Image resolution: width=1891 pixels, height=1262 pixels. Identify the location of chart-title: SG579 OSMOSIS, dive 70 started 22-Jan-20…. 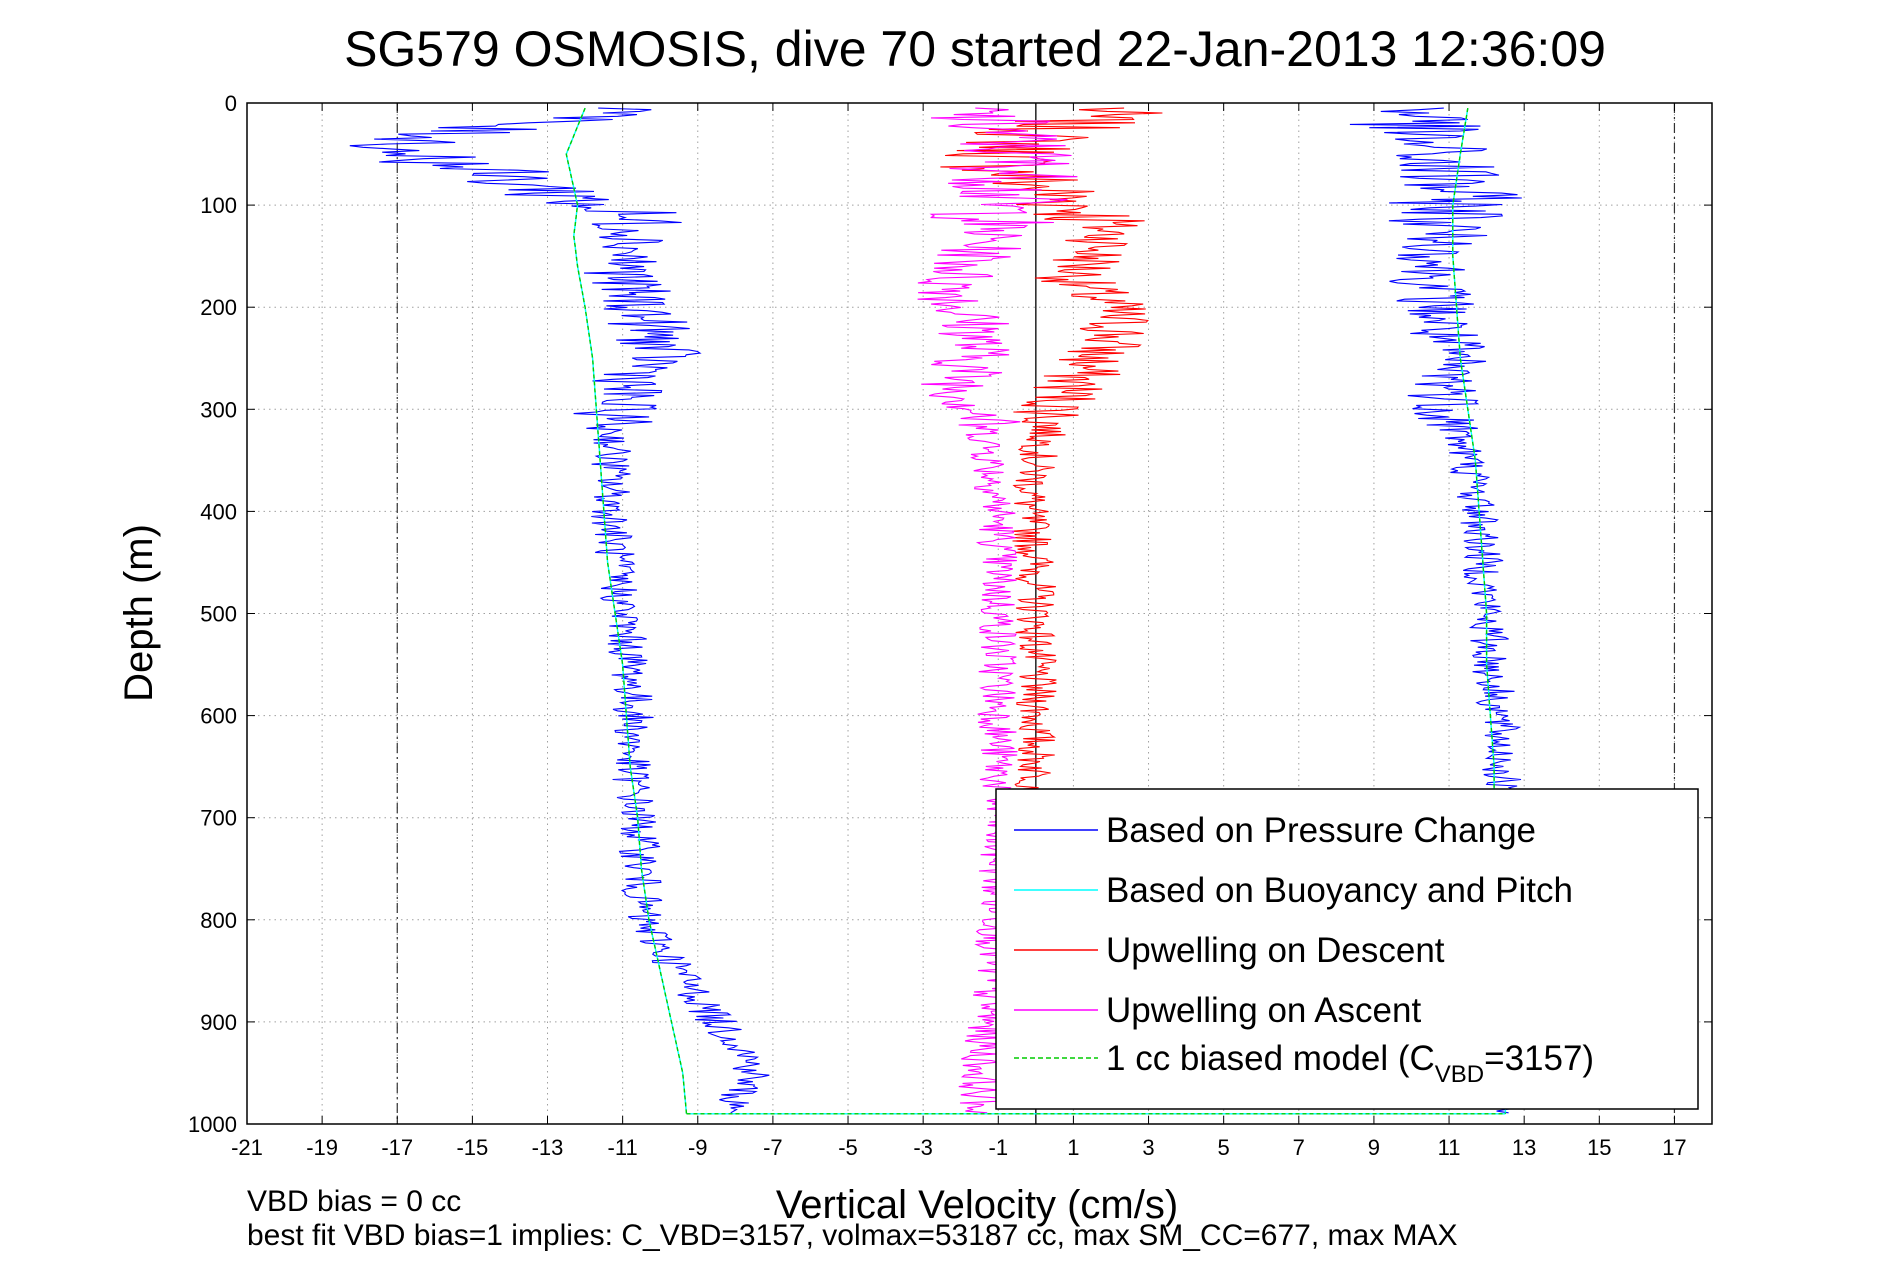
(975, 49).